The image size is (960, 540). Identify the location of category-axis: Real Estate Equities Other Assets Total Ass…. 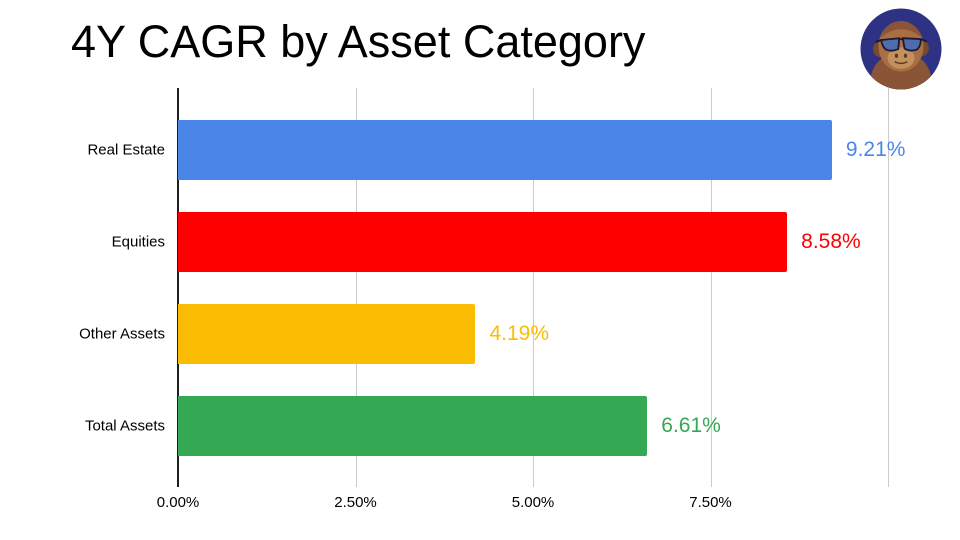
(82, 287).